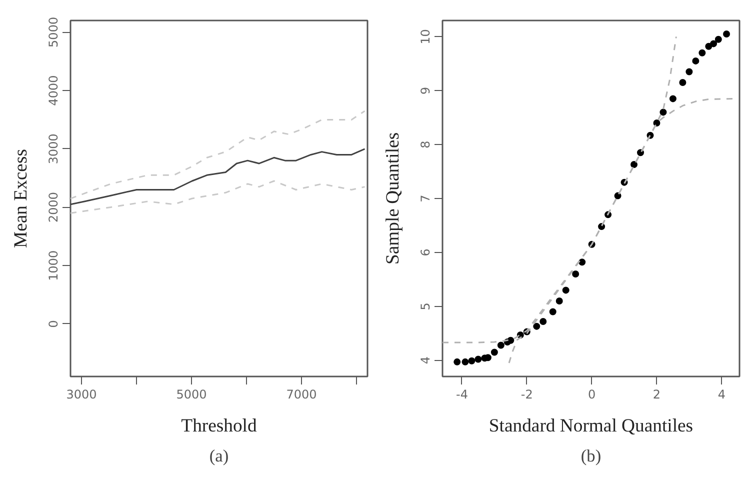 This screenshot has height=478, width=750. Describe the element at coordinates (53, 207) in the screenshot. I see `y-tick-label: 2000` at that location.